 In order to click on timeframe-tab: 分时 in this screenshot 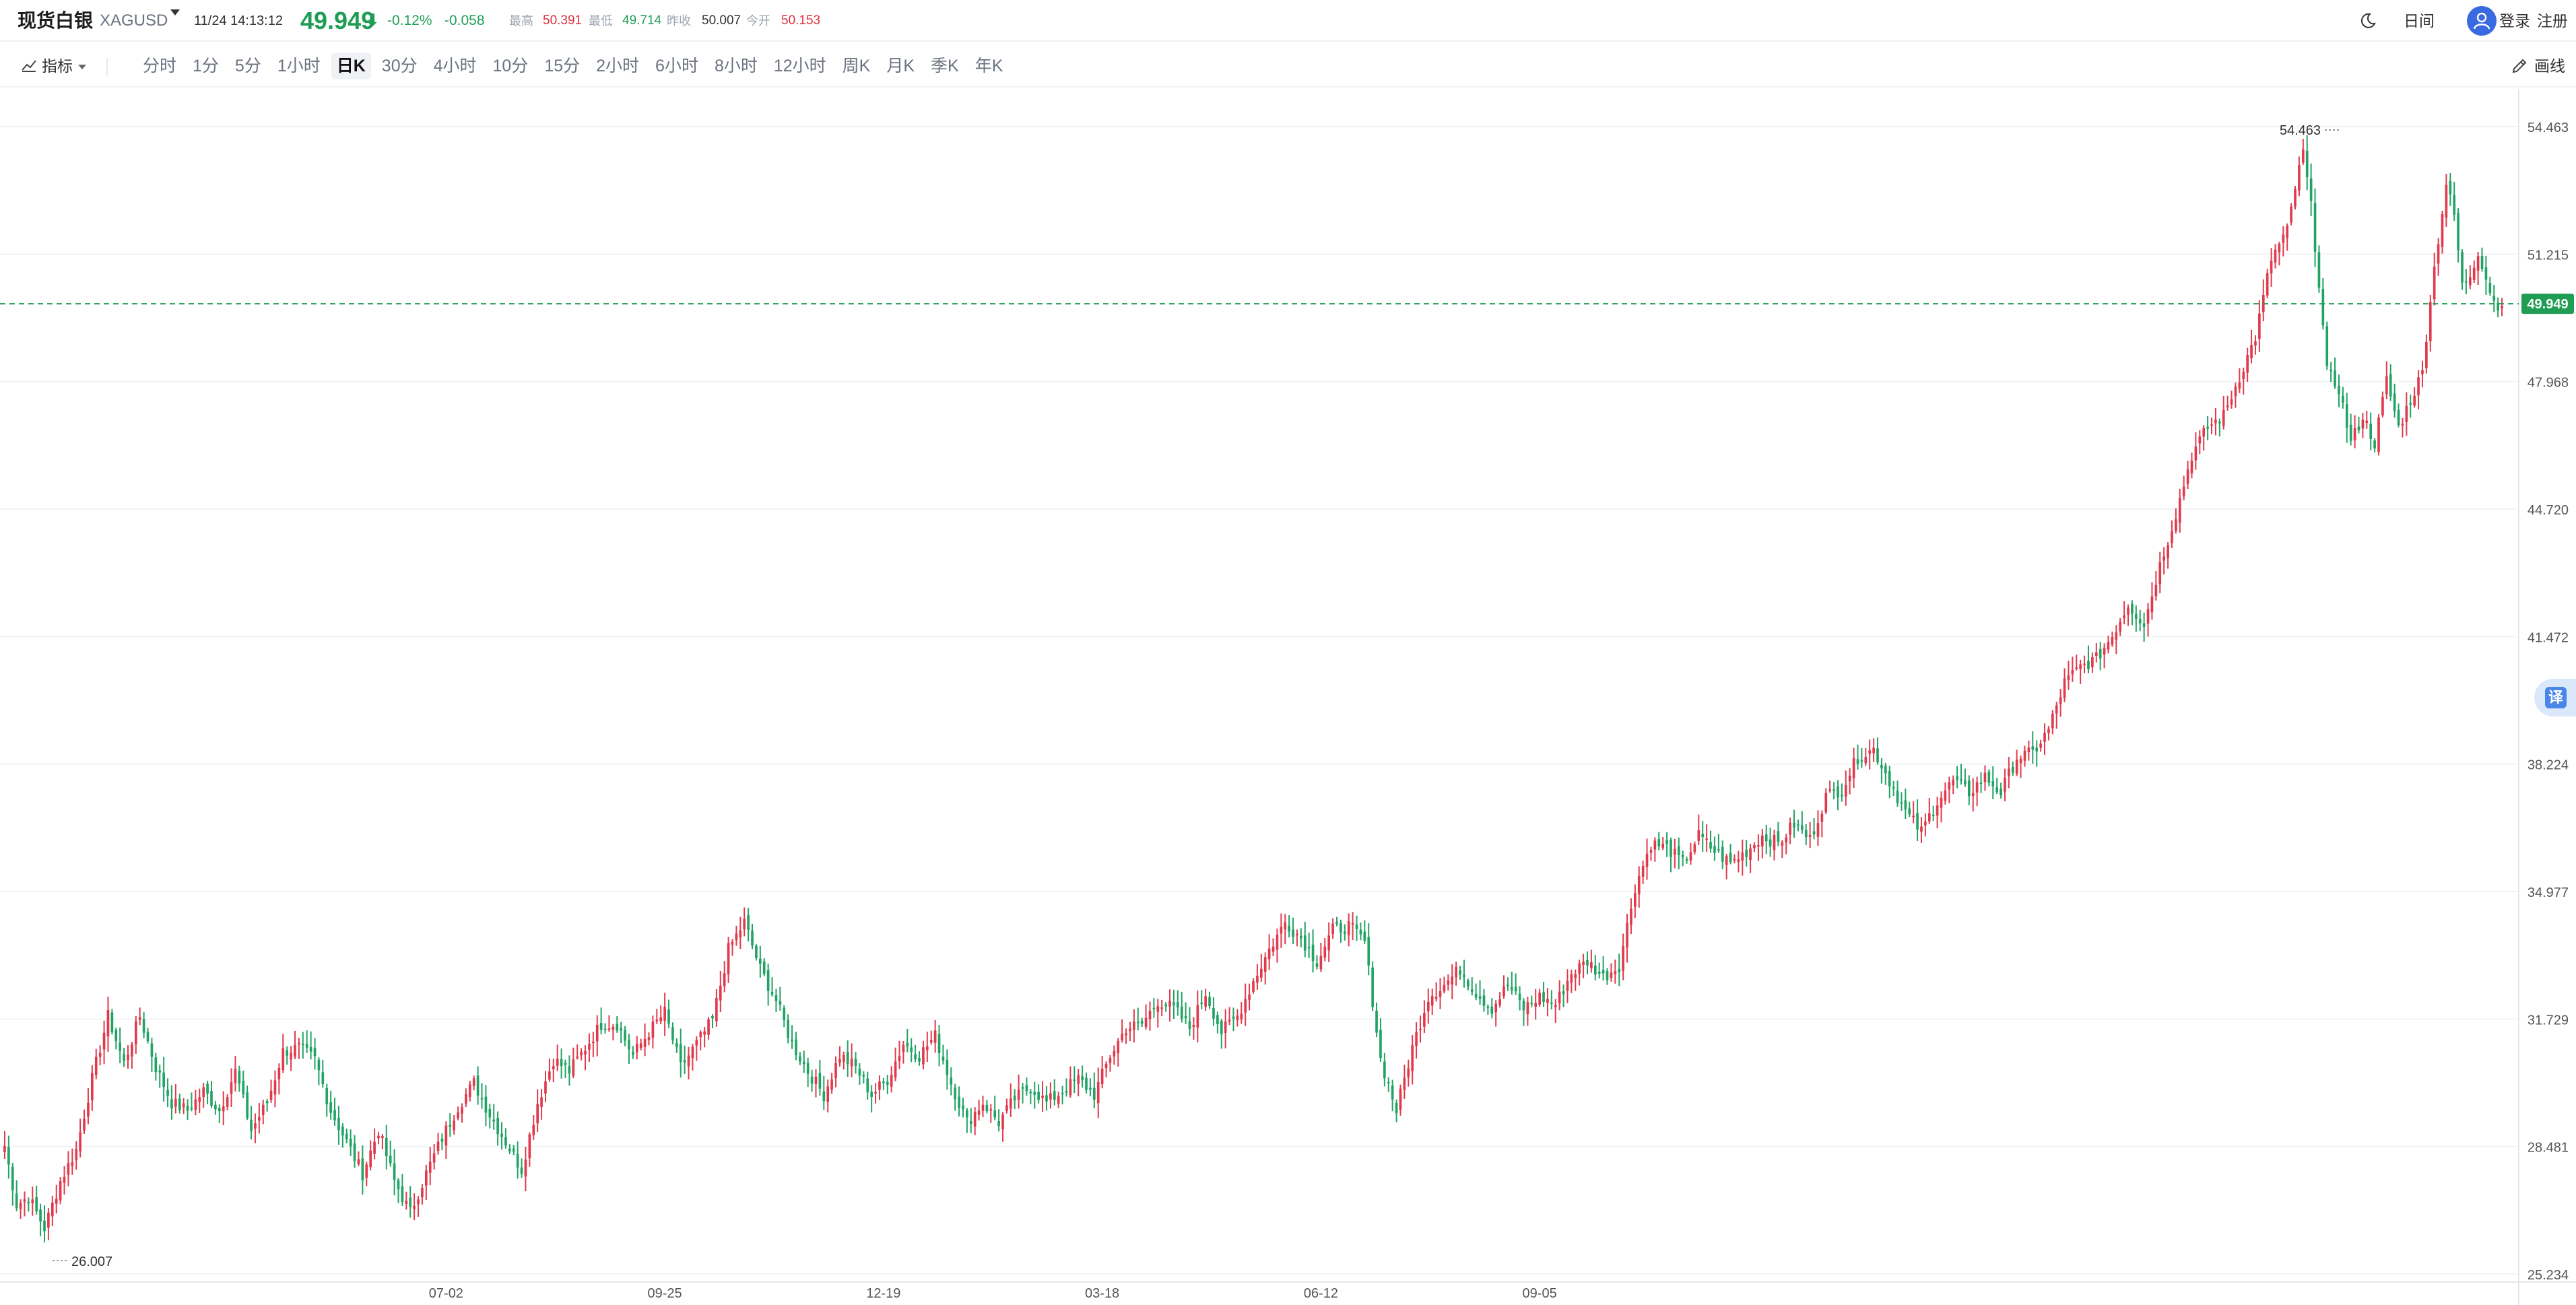, I will do `click(160, 66)`.